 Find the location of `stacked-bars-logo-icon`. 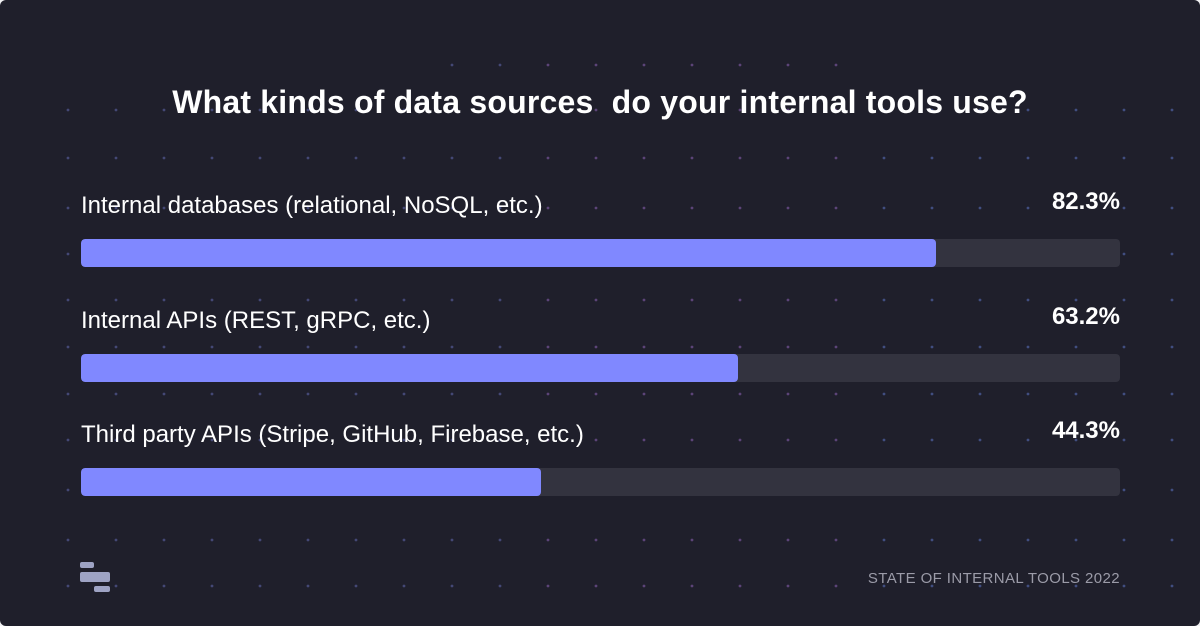

stacked-bars-logo-icon is located at coordinates (96, 578).